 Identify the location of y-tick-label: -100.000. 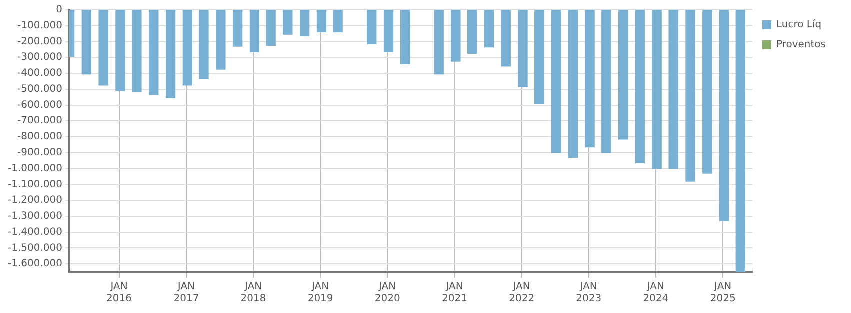
(40, 26).